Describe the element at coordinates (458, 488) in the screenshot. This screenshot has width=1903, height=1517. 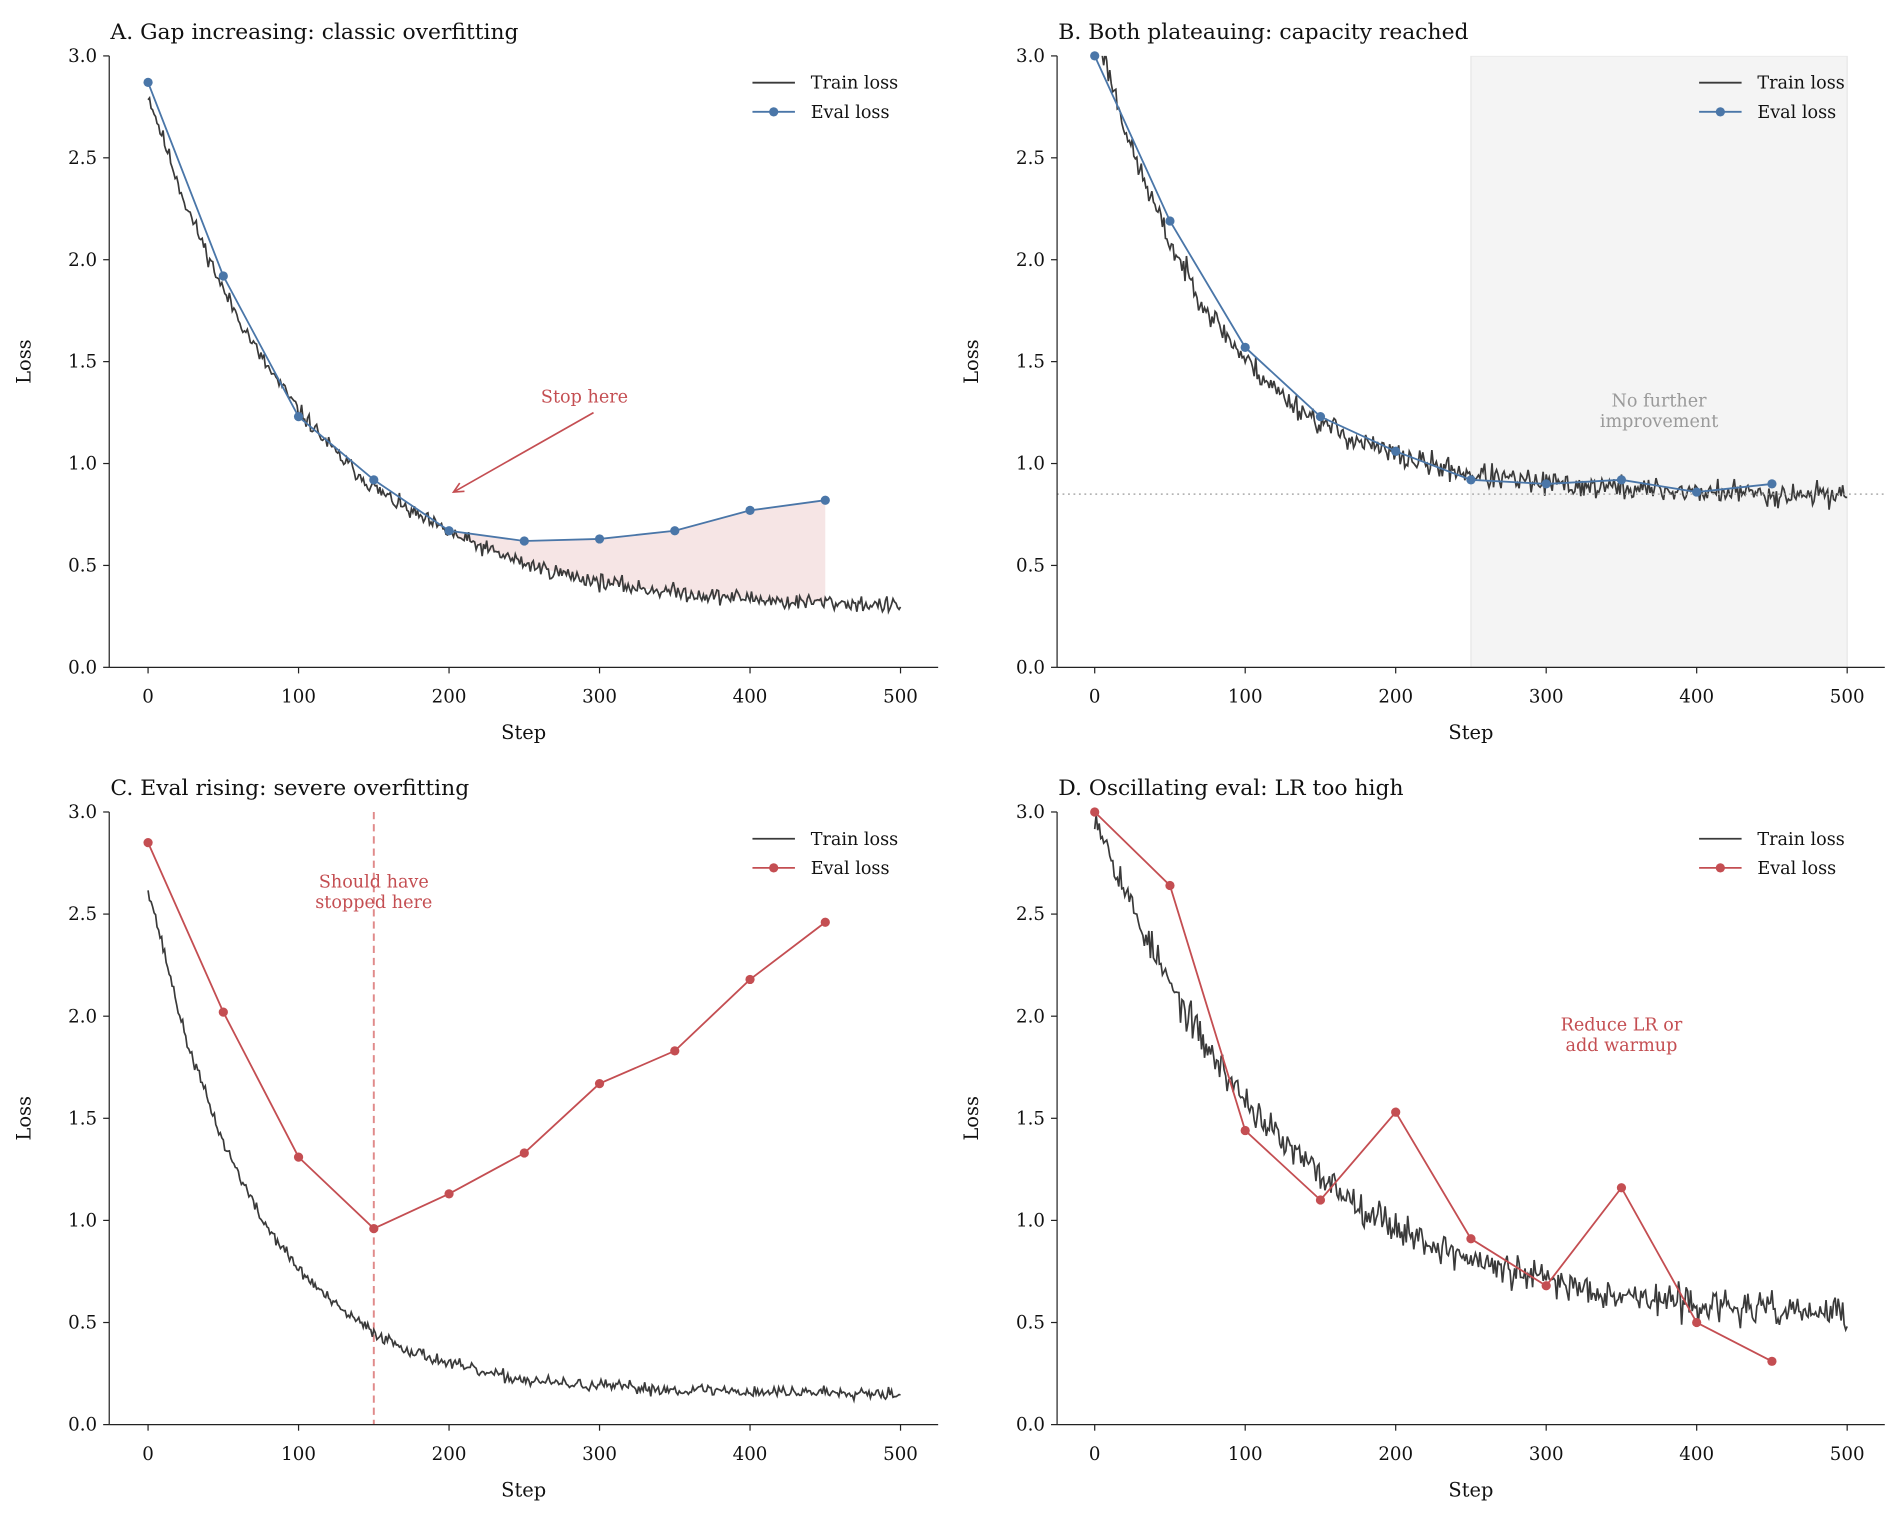
I see `arrow-head-icon` at that location.